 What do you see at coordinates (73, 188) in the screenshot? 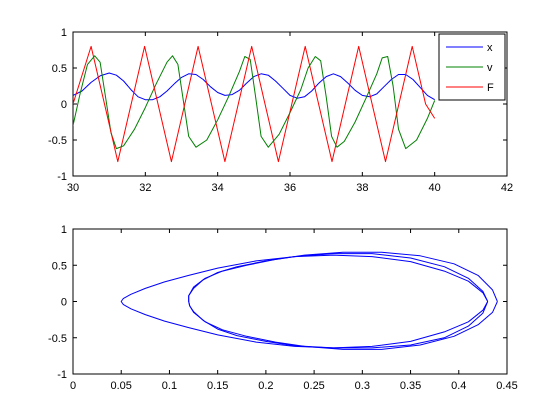
I see `x-tick-label: 30` at bounding box center [73, 188].